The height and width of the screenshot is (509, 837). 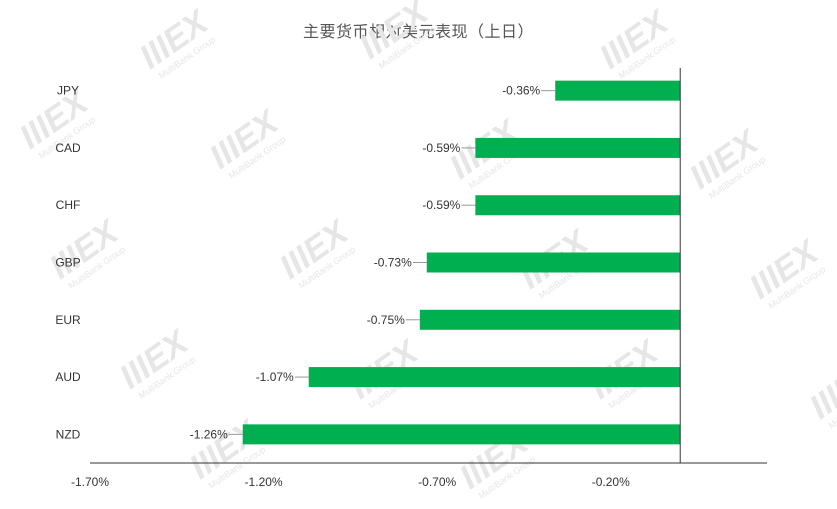 What do you see at coordinates (611, 482) in the screenshot?
I see `x-tick-label: -0.20%` at bounding box center [611, 482].